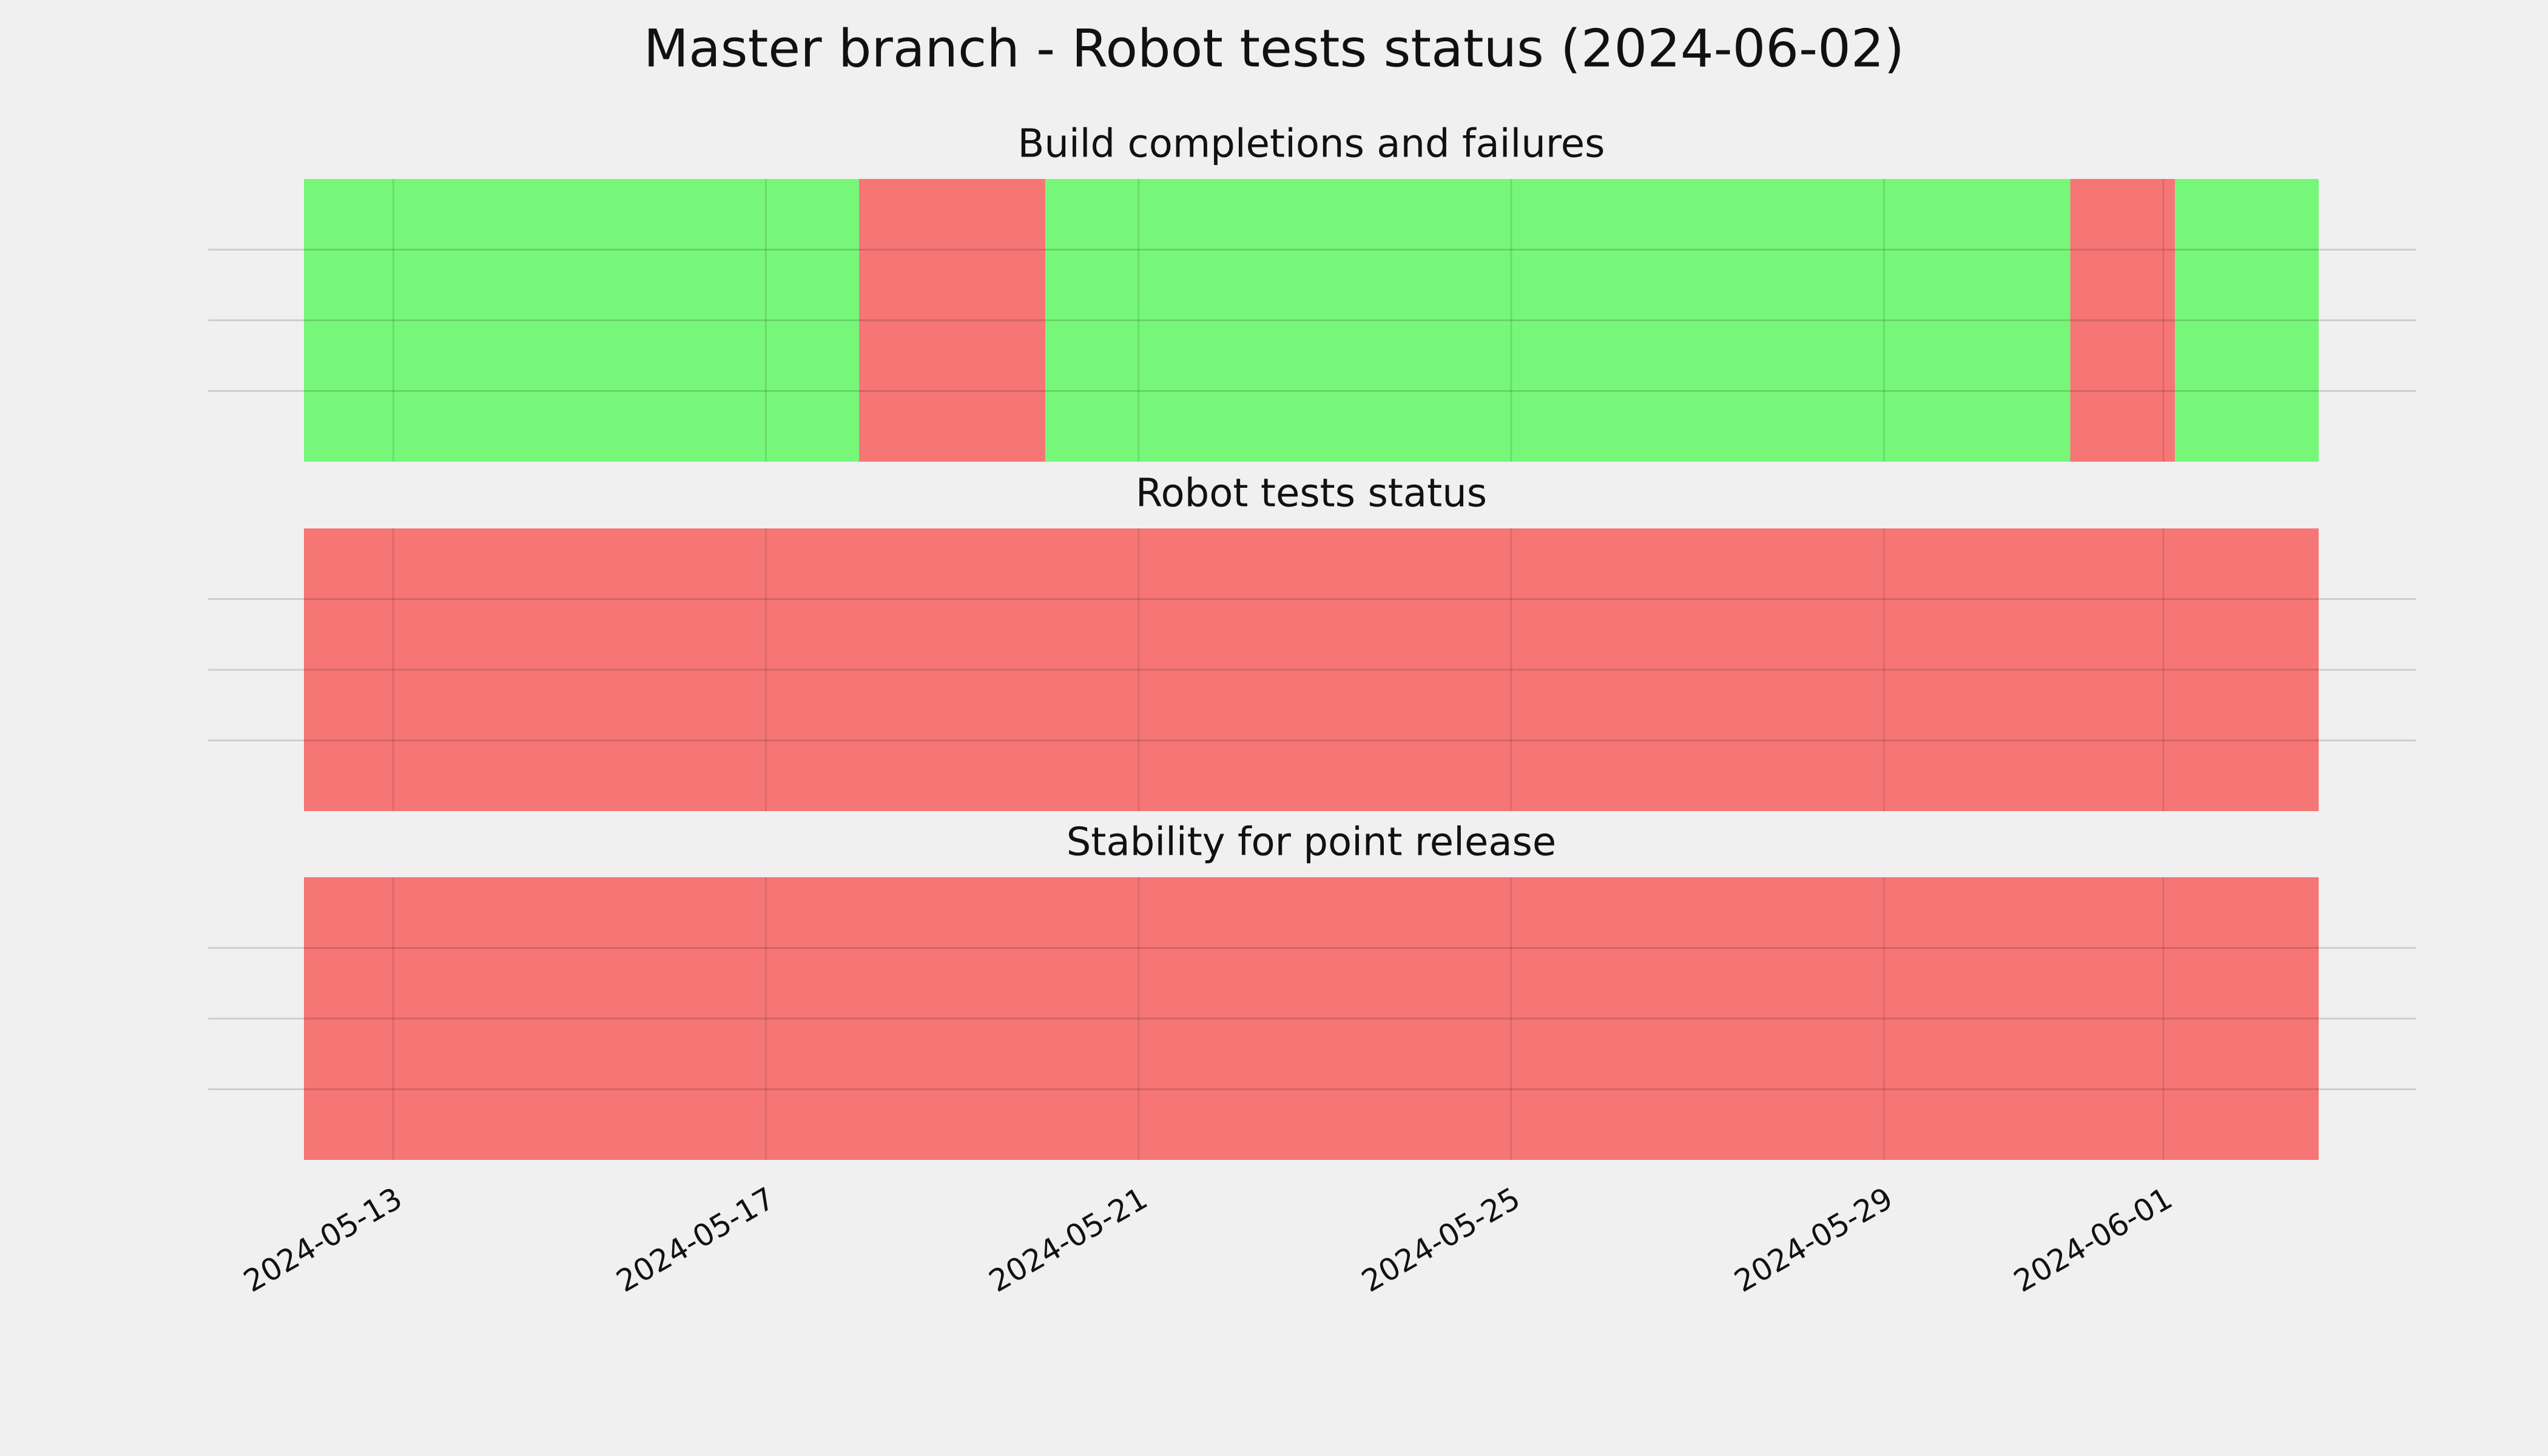 The width and height of the screenshot is (2548, 1456). What do you see at coordinates (1311, 493) in the screenshot?
I see `panel-title: Robot tests status` at bounding box center [1311, 493].